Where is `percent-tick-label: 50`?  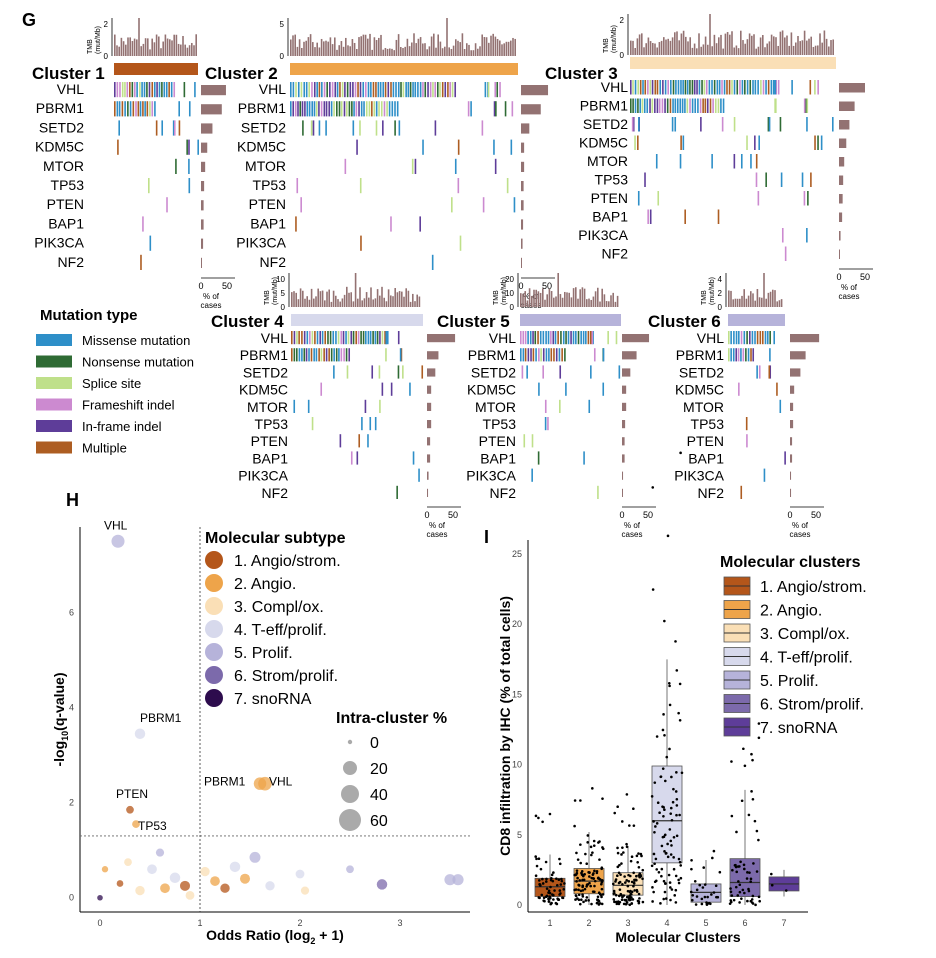 percent-tick-label: 50 is located at coordinates (816, 515).